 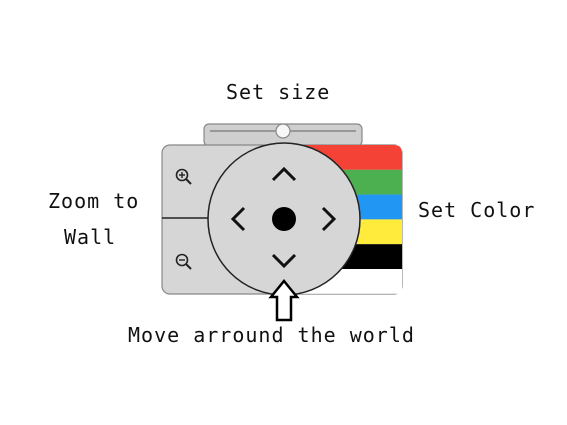 I want to click on set-color-caption: Set Color, so click(x=477, y=210).